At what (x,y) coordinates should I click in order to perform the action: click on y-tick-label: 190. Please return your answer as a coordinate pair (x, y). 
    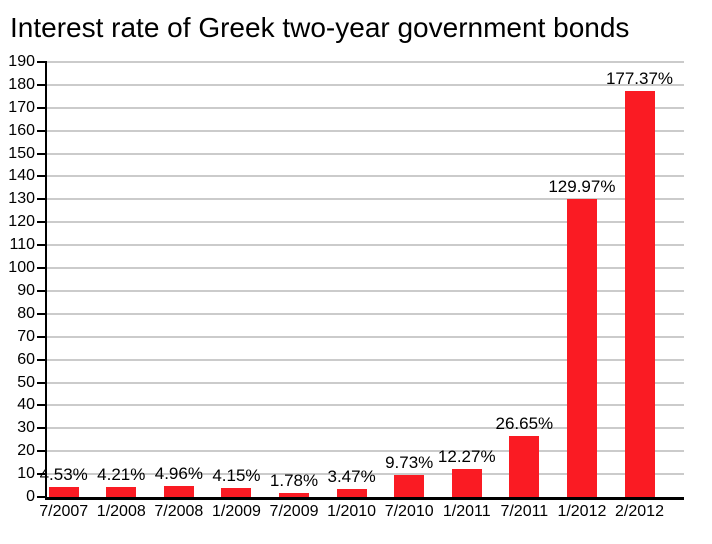
    Looking at the image, I should click on (21, 61).